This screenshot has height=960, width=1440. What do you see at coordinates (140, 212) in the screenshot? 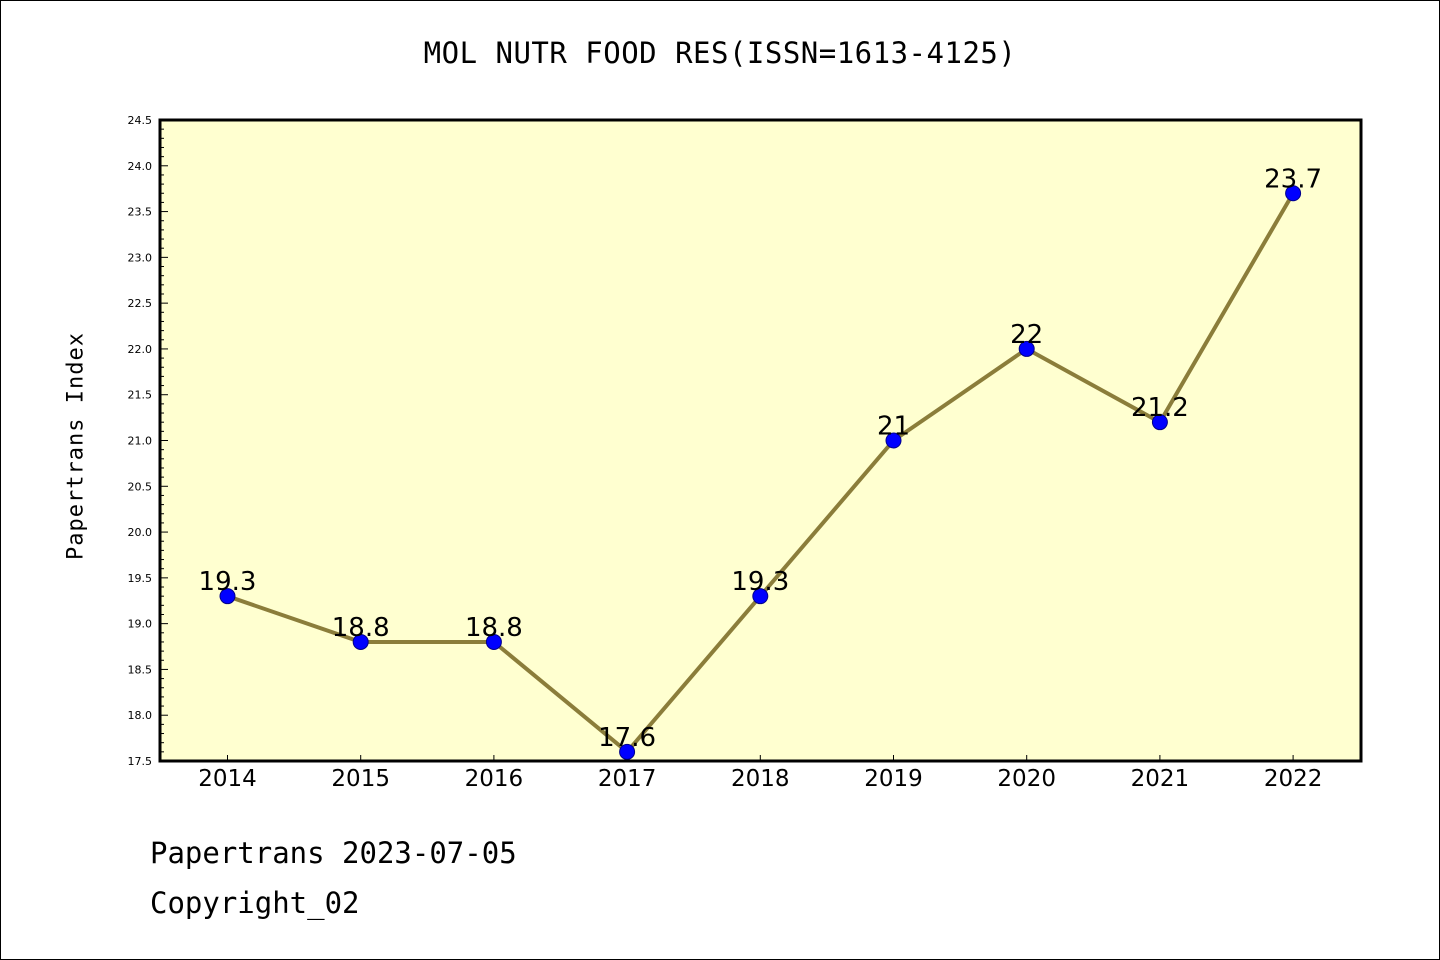
I see `y-tick-label: 23.5` at bounding box center [140, 212].